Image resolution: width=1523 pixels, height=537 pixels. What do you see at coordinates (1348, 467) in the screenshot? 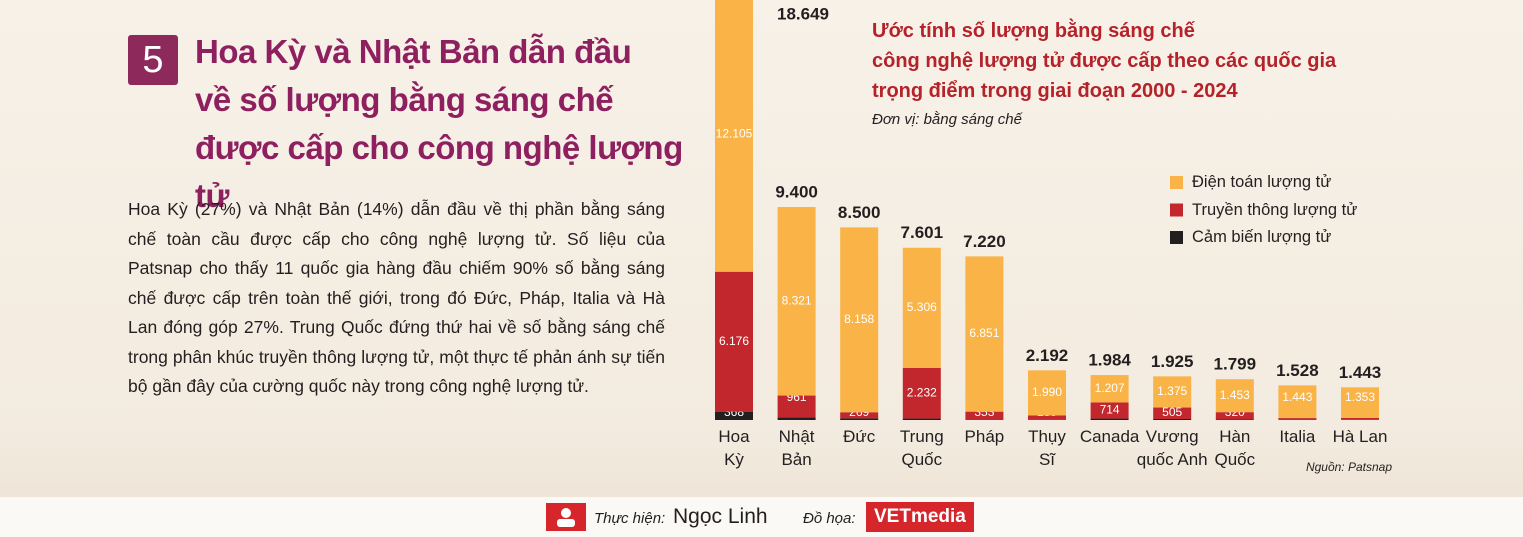
I see `source: Nguồn: Patsnap` at bounding box center [1348, 467].